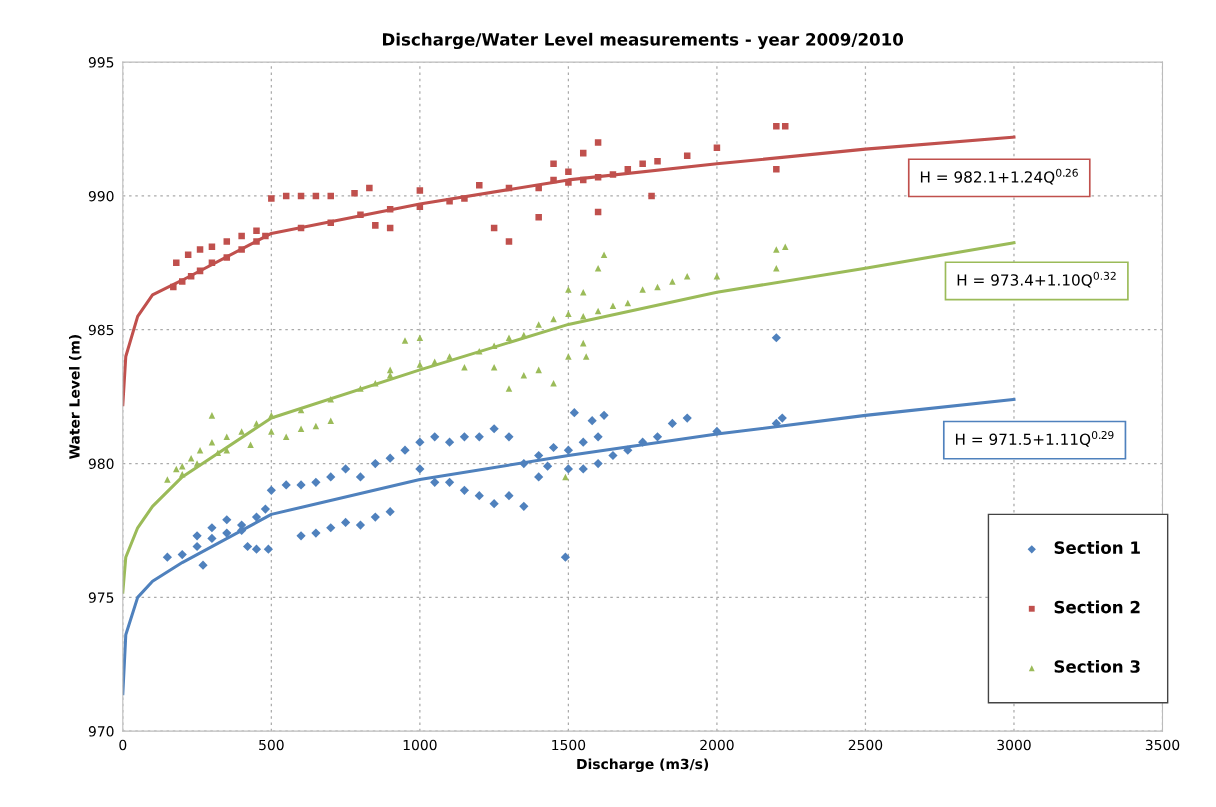 Image resolution: width=1216 pixels, height=807 pixels. I want to click on x-tick-label: 1500, so click(569, 745).